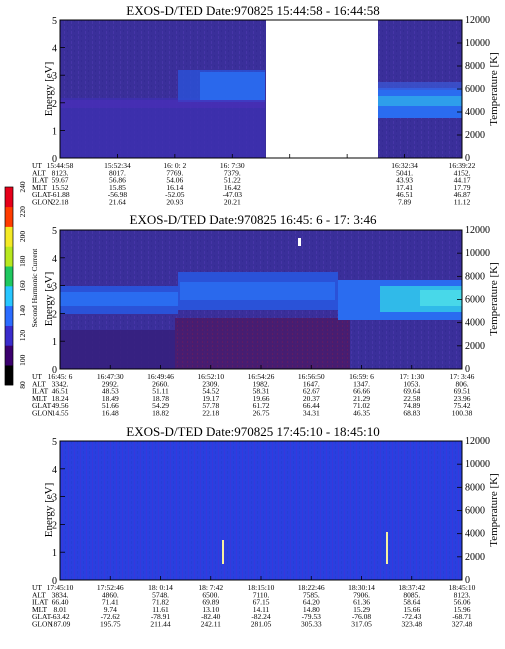  I want to click on ephemeris-value: 7379., so click(232, 172).